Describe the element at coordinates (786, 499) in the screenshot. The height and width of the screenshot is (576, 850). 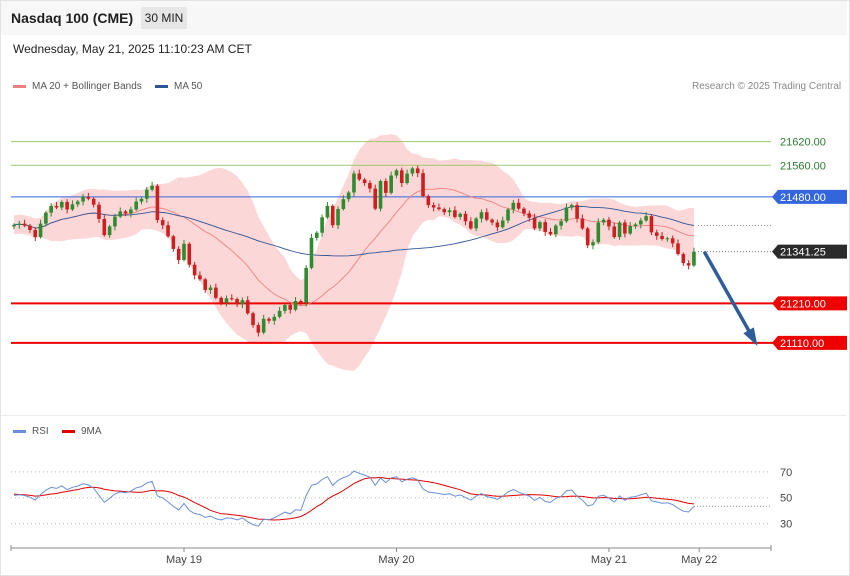
I see `rsi-tick-label: 50` at that location.